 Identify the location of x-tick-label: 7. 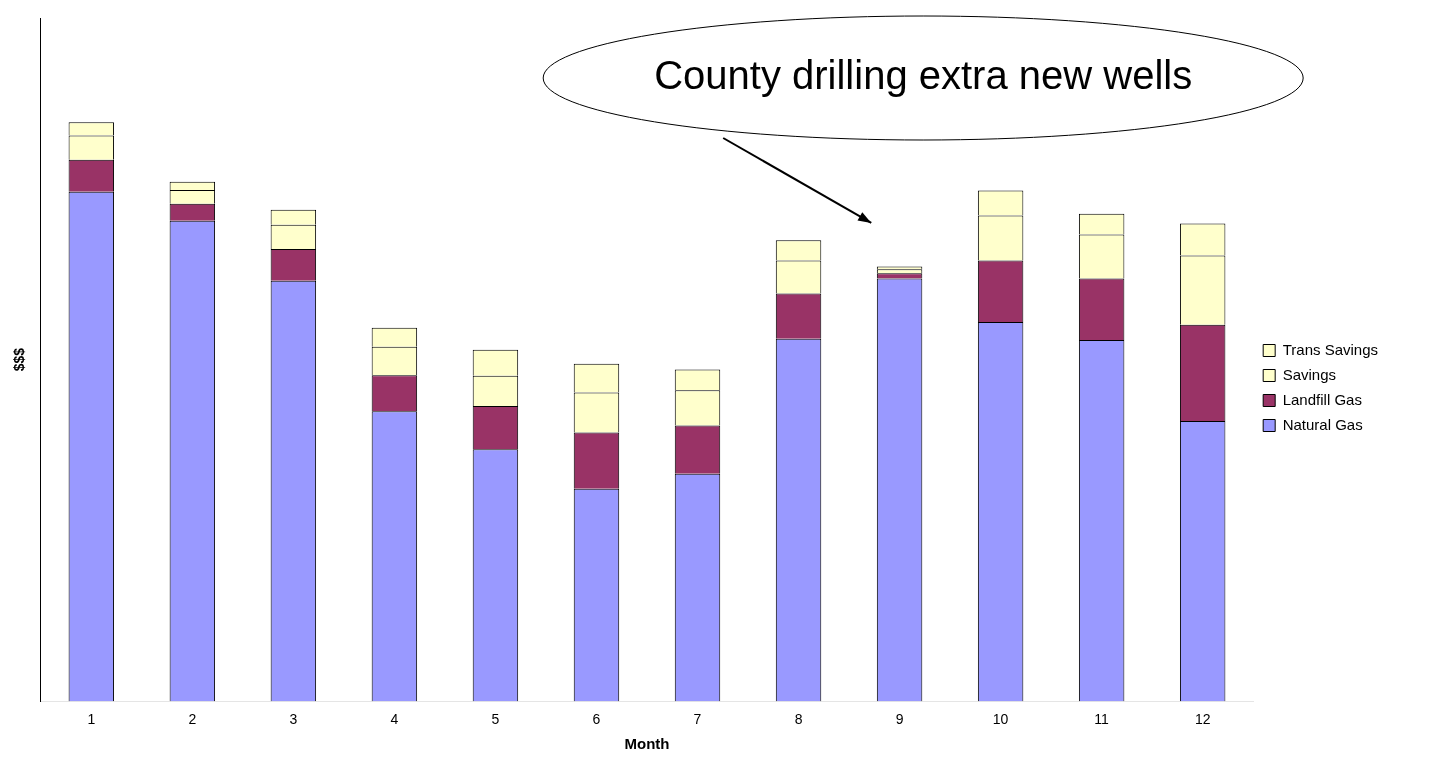
(697, 719).